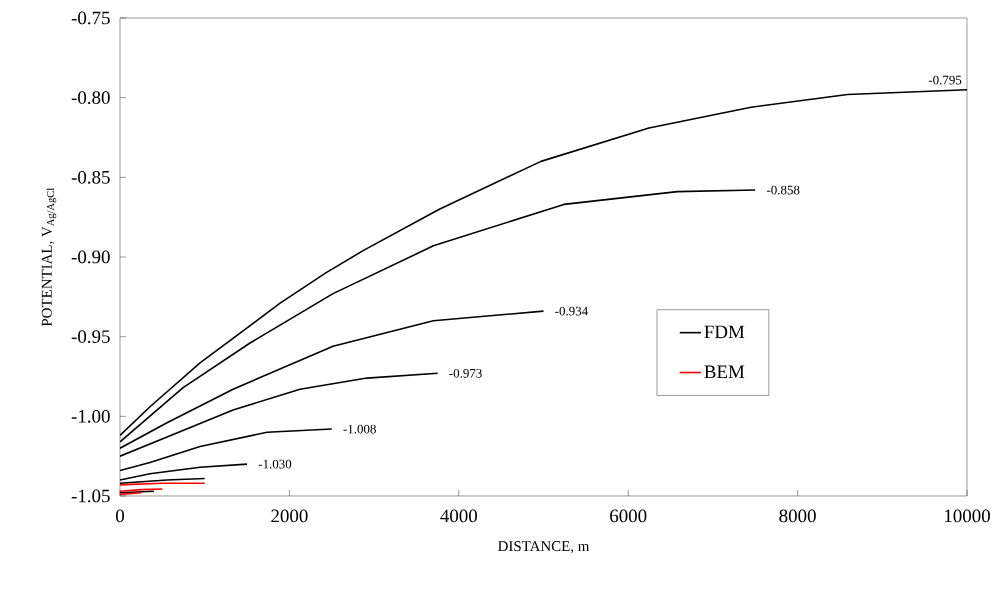 This screenshot has height=595, width=1005. I want to click on x-tick-label: 0, so click(120, 516).